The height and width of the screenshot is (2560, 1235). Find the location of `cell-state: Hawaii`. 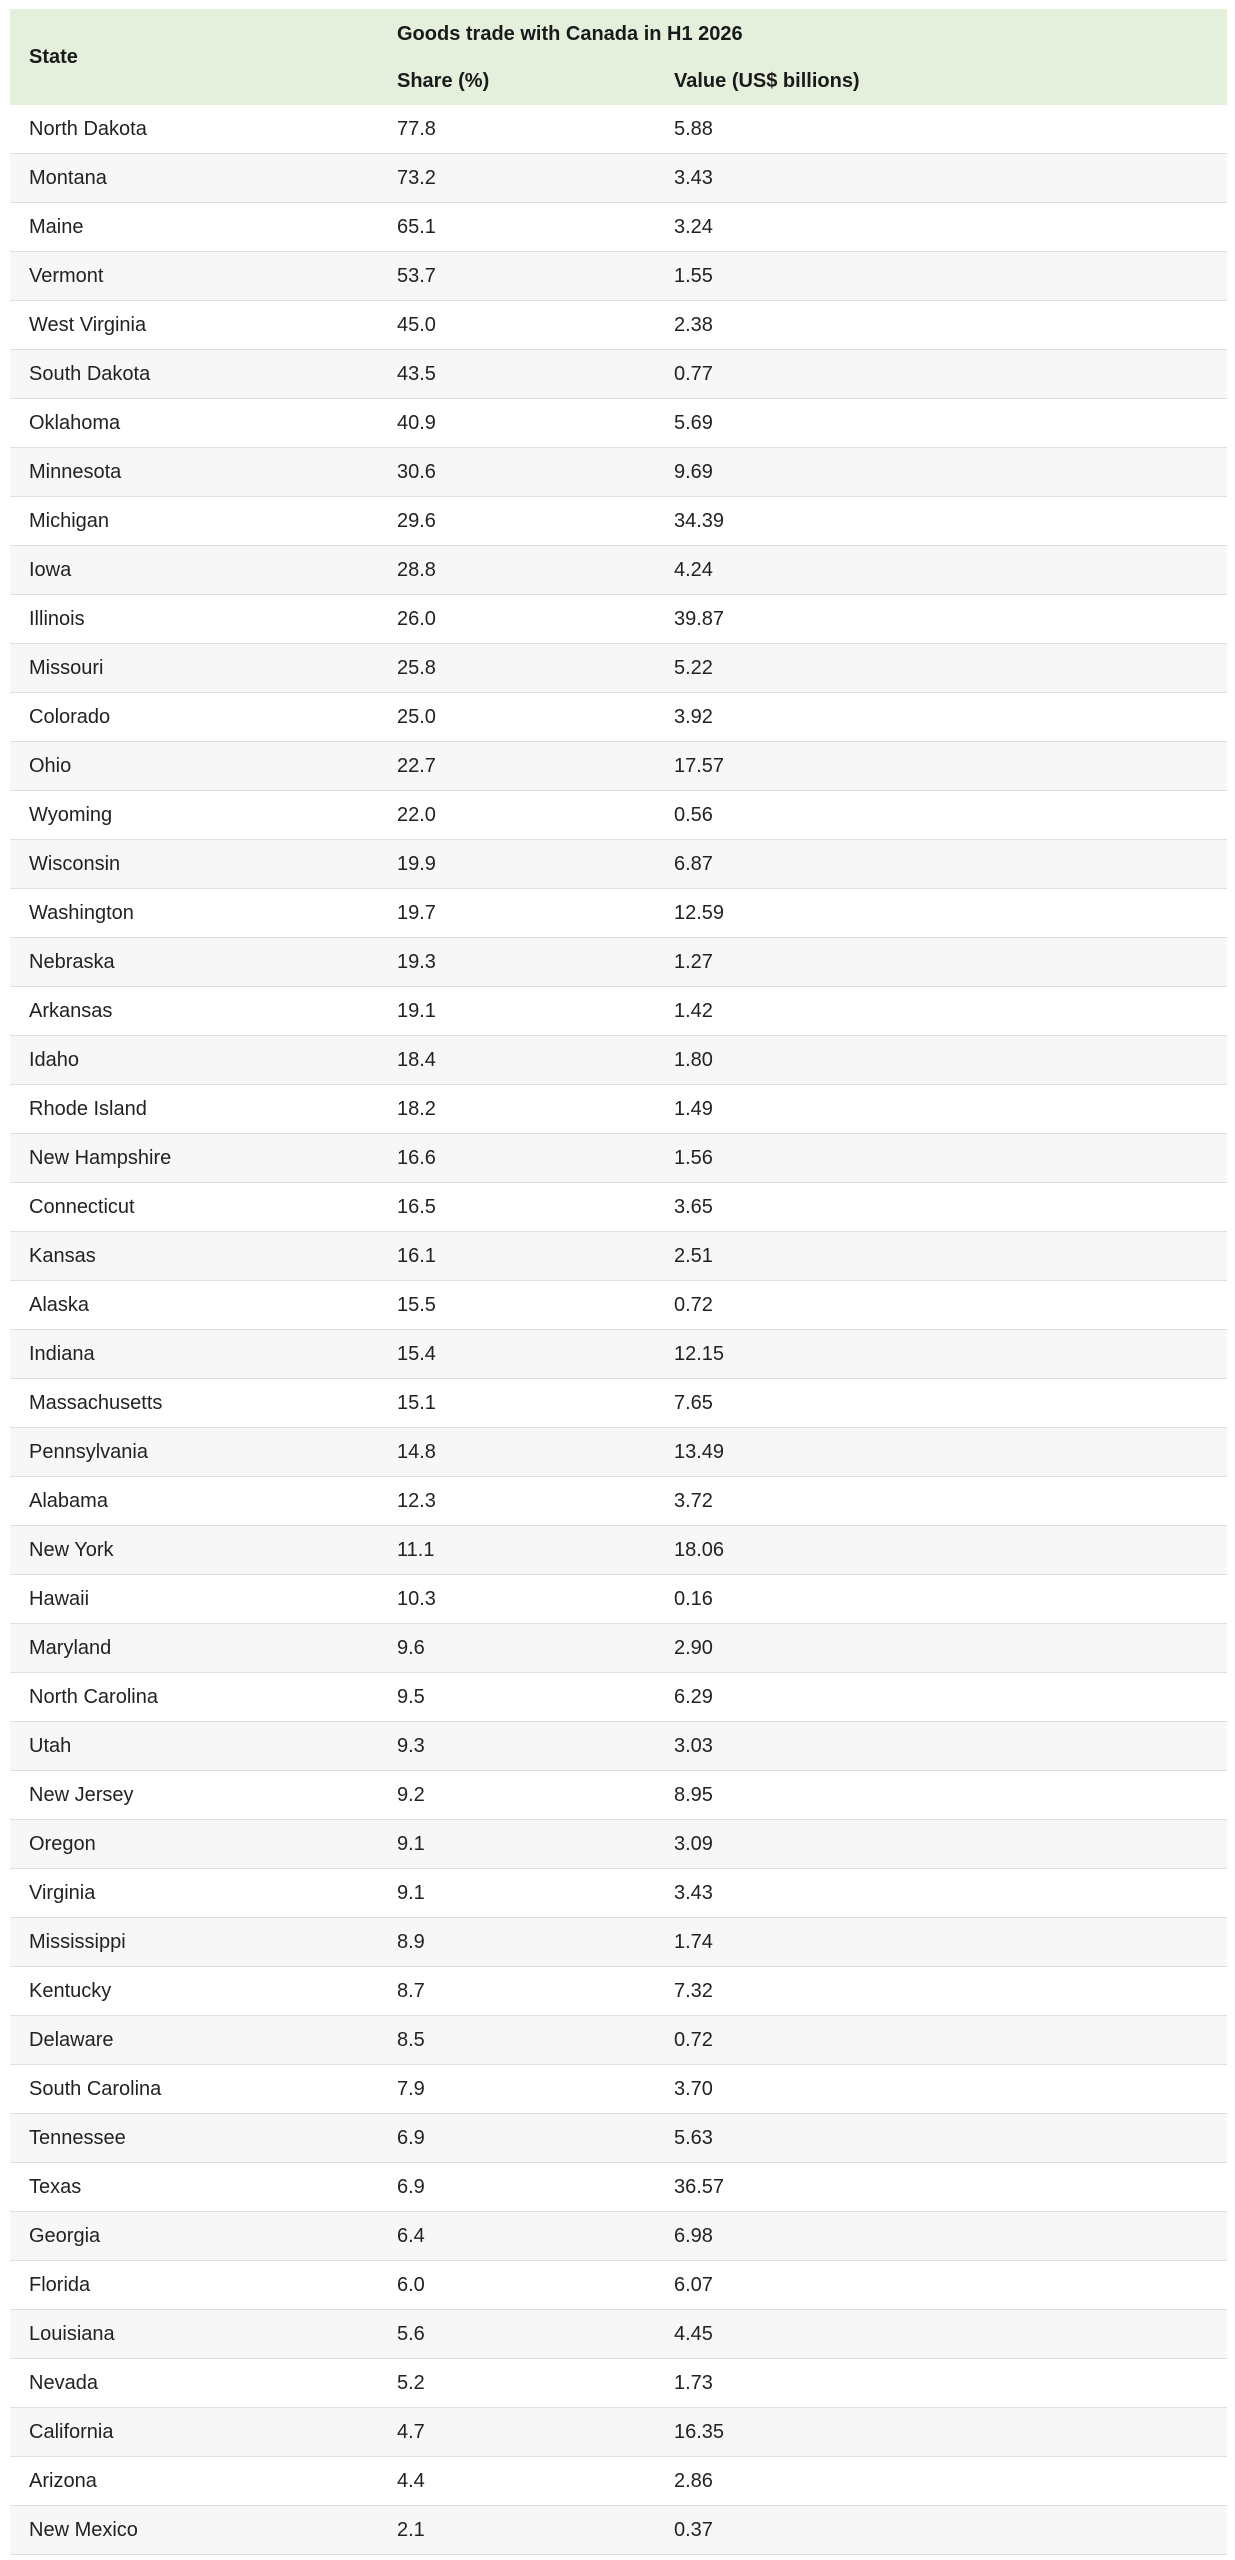

cell-state: Hawaii is located at coordinates (194, 1599).